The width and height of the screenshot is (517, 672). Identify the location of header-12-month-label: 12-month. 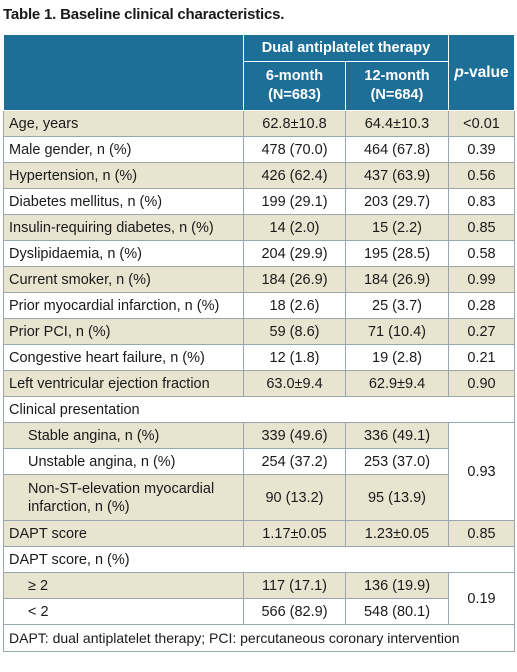
(397, 76).